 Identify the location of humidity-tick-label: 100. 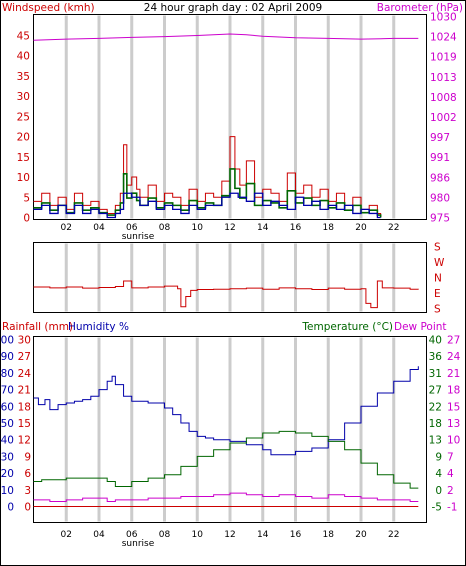
(7, 341).